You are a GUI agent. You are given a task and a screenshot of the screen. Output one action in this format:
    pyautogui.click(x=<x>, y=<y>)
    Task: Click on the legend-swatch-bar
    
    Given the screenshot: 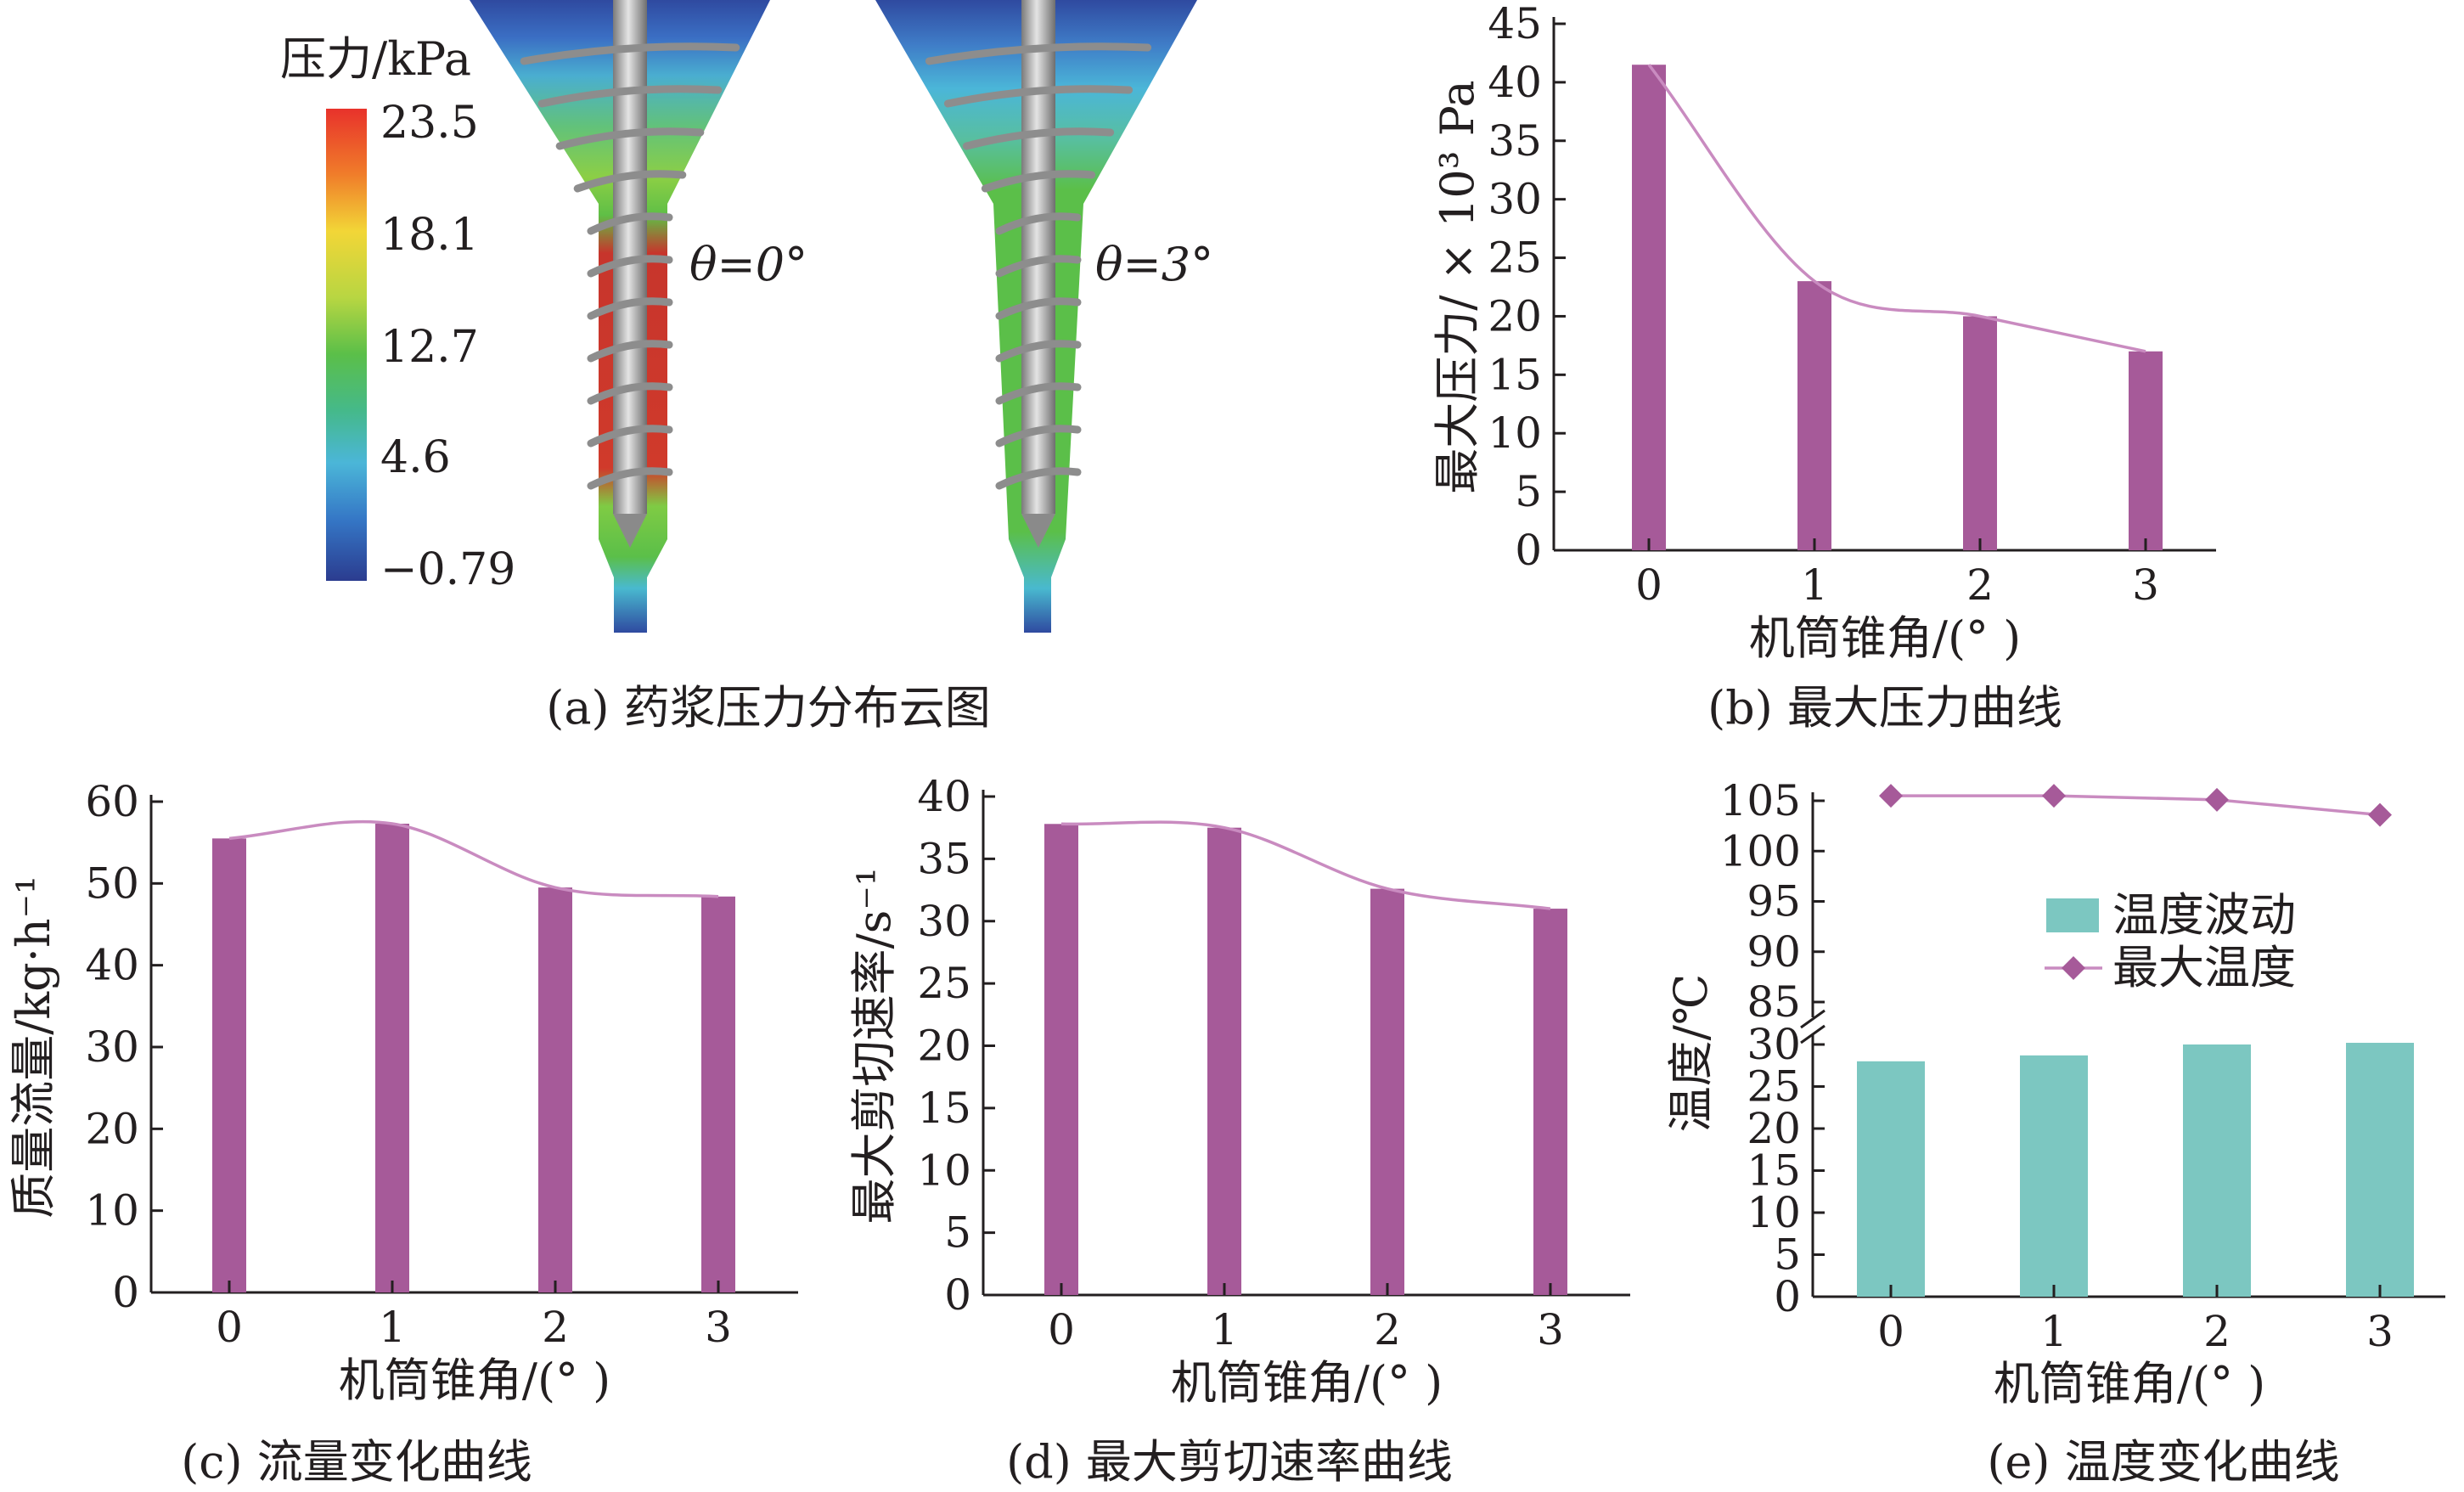 What is the action you would take?
    pyautogui.click(x=2072, y=915)
    